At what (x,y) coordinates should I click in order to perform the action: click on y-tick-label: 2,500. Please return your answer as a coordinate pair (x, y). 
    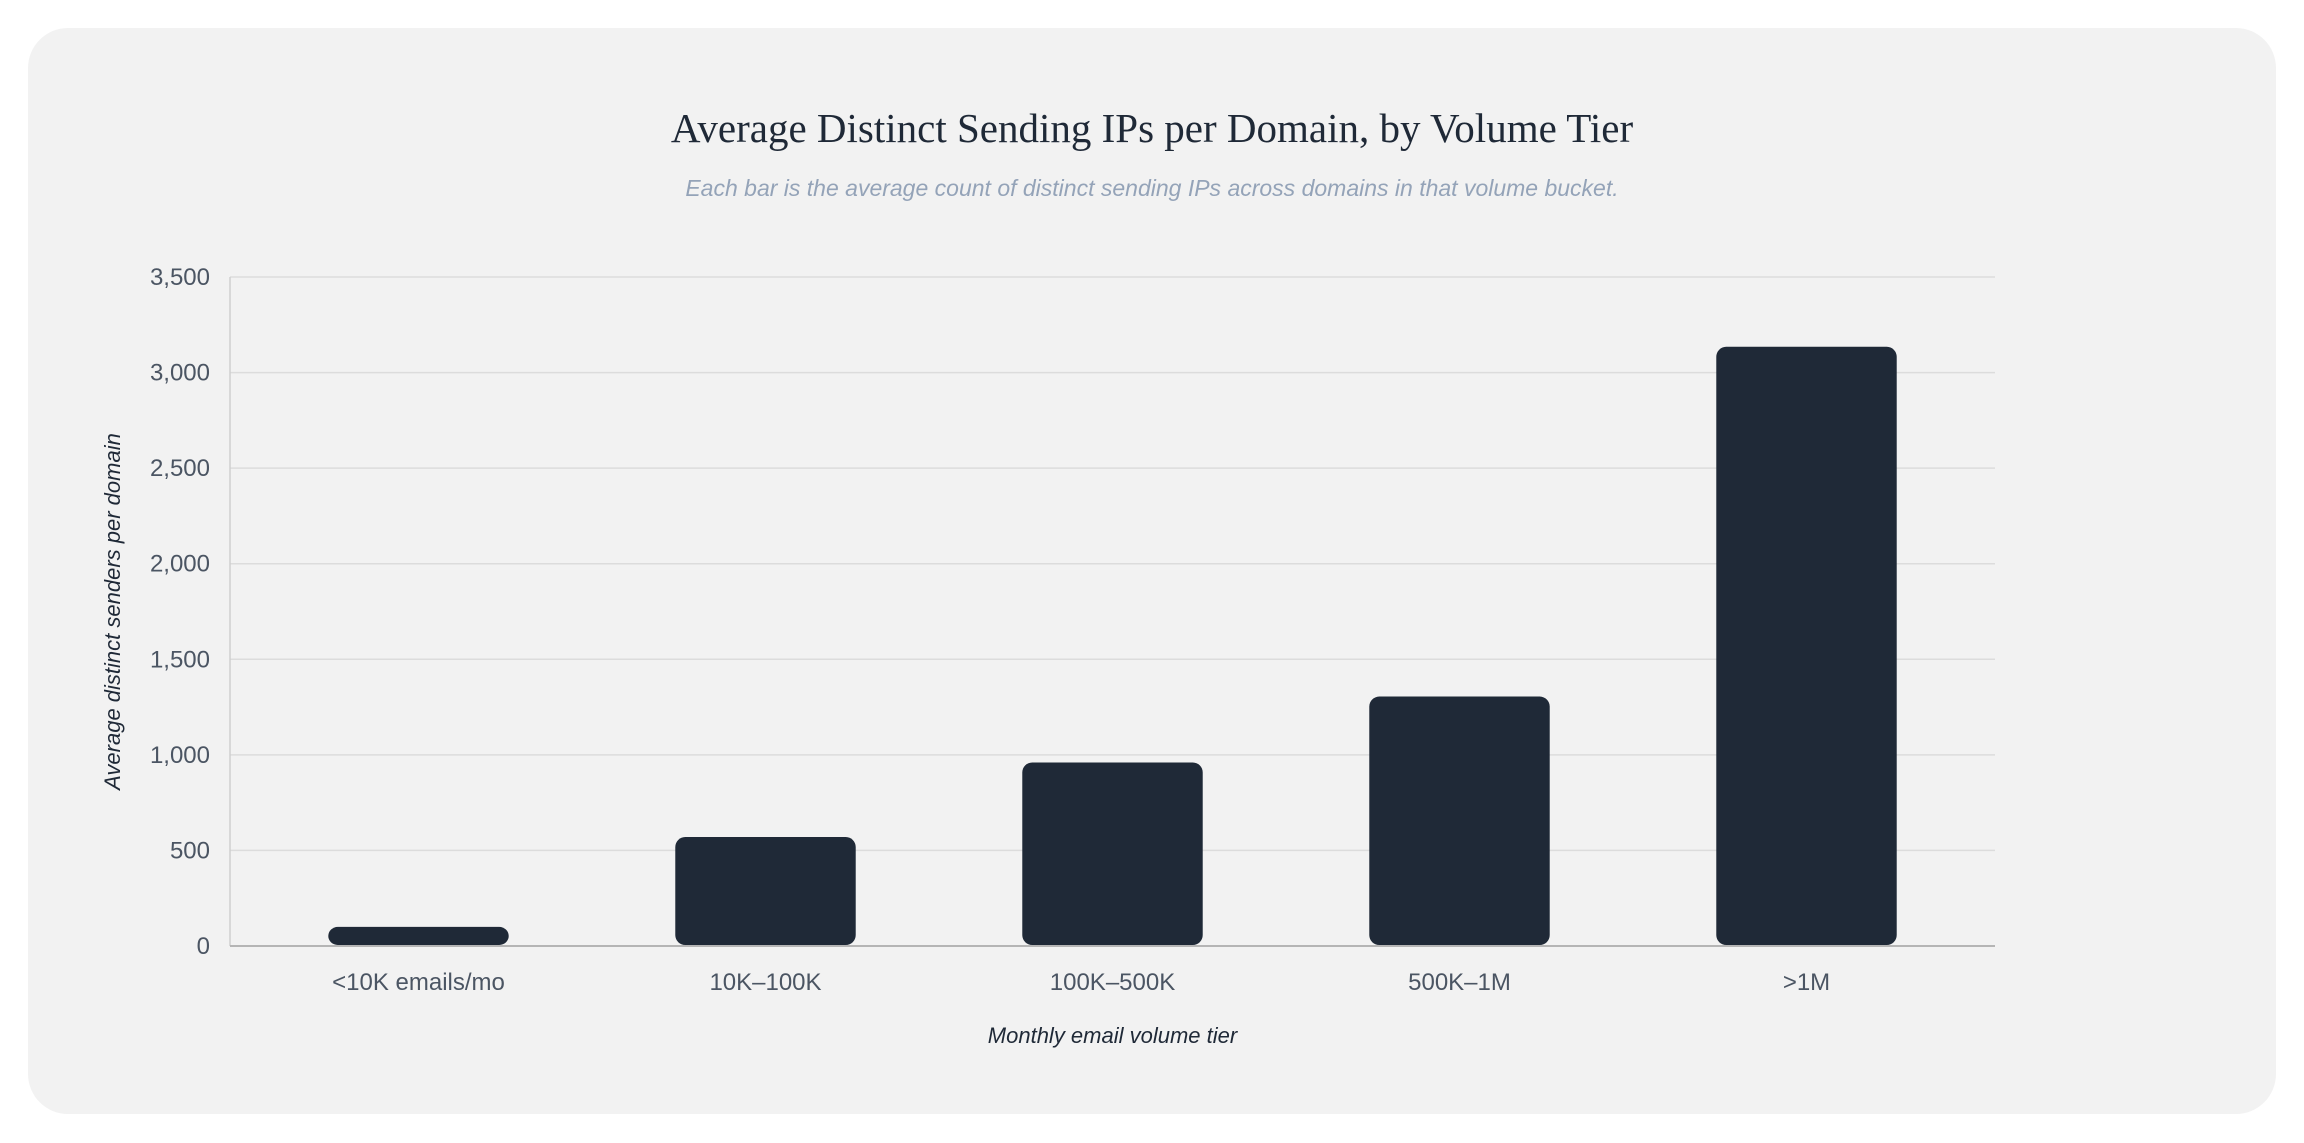
    Looking at the image, I should click on (180, 468).